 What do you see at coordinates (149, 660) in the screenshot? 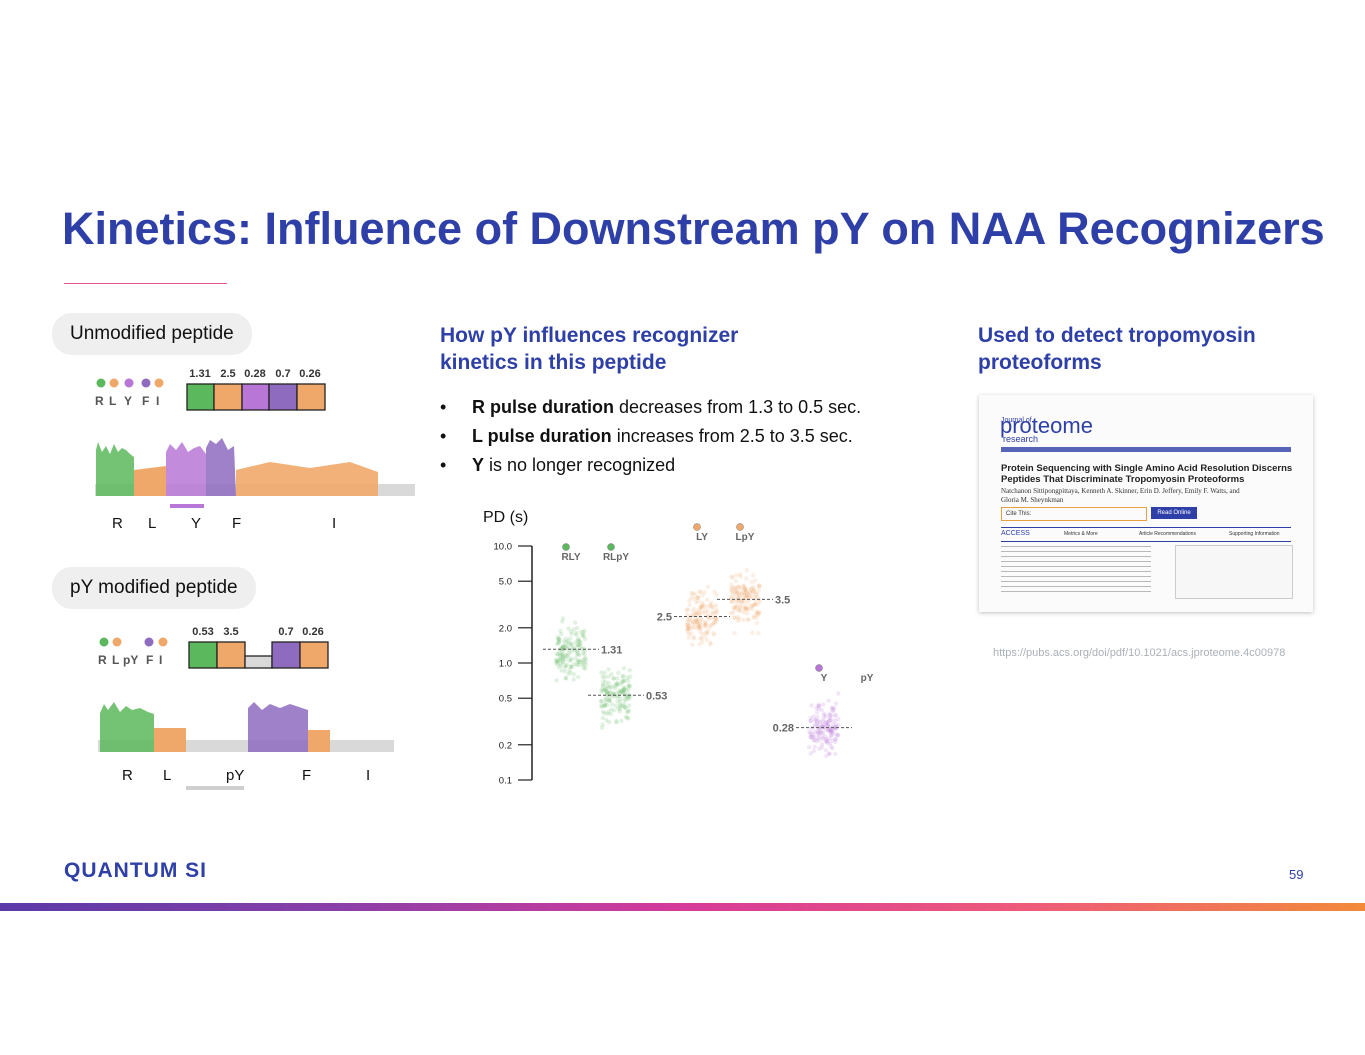
I see `mseq-f: F` at bounding box center [149, 660].